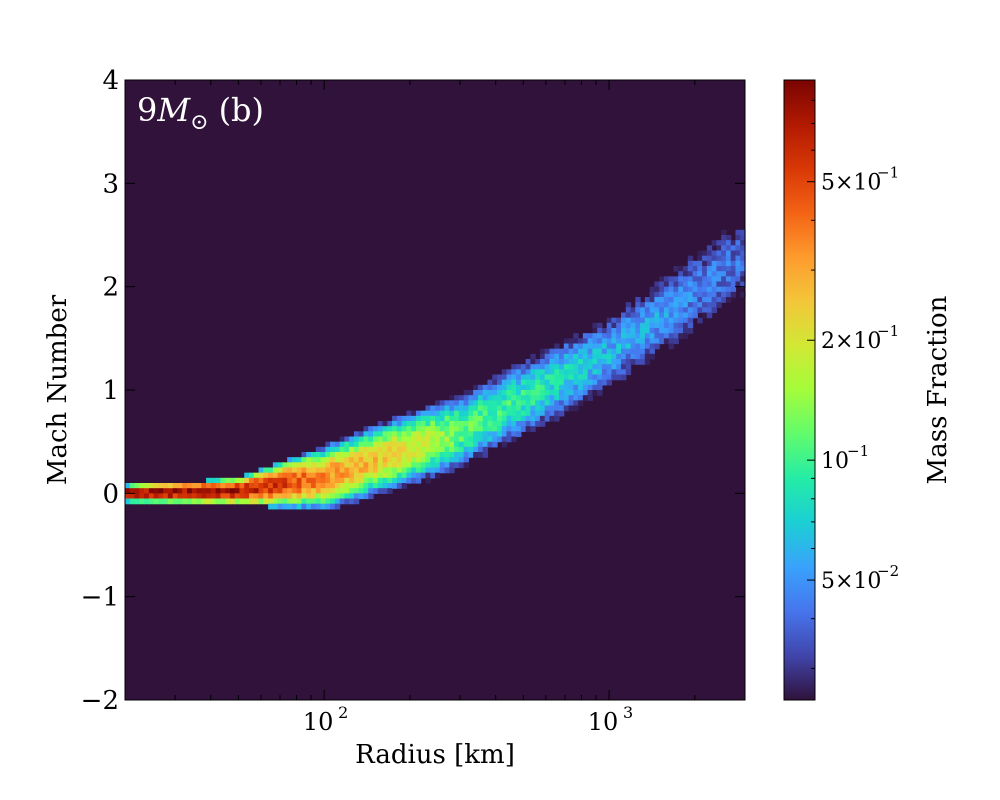 The height and width of the screenshot is (800, 1000). Describe the element at coordinates (603, 722) in the screenshot. I see `x-tick-label: 10` at that location.